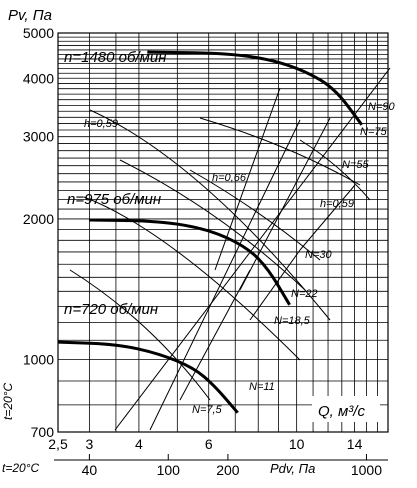  What do you see at coordinates (292, 321) in the screenshot?
I see `power-label: N=18,5` at bounding box center [292, 321].